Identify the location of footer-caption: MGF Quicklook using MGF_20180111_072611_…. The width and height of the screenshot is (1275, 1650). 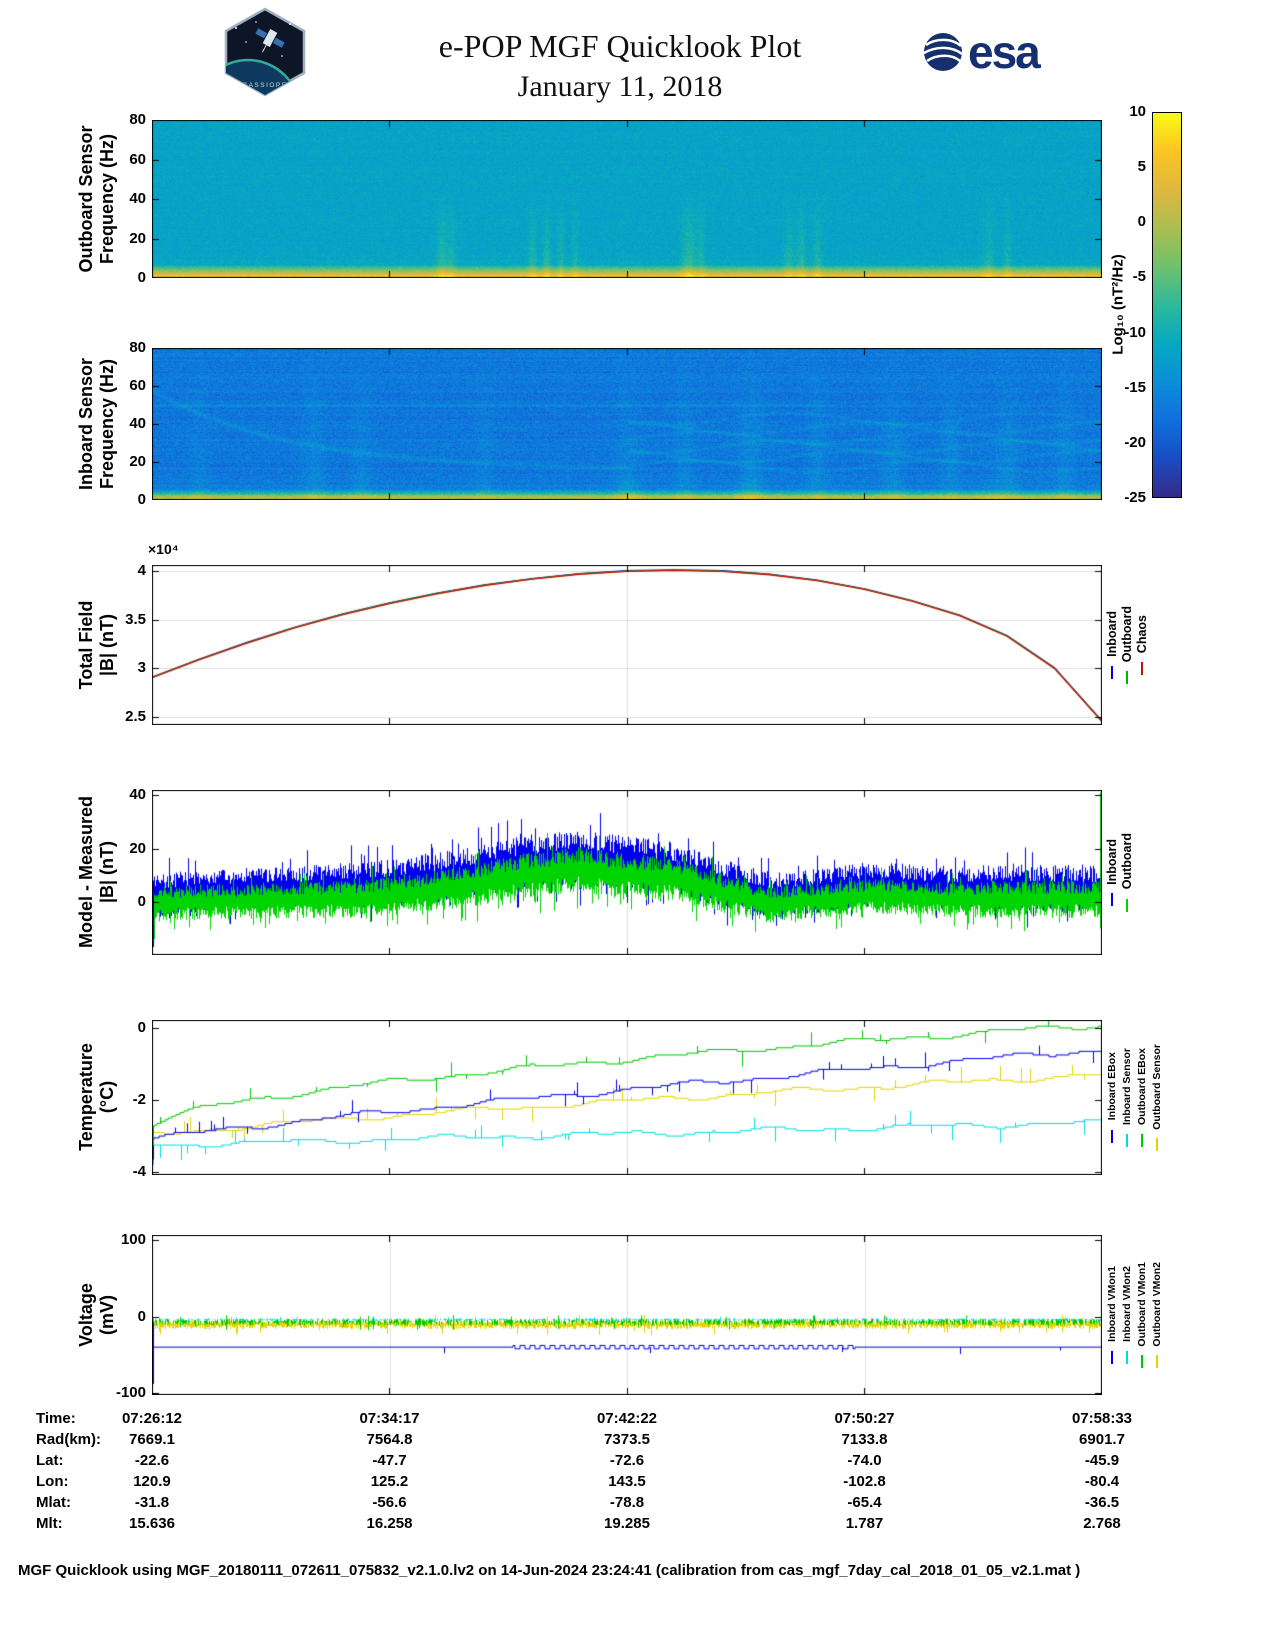
(549, 1570).